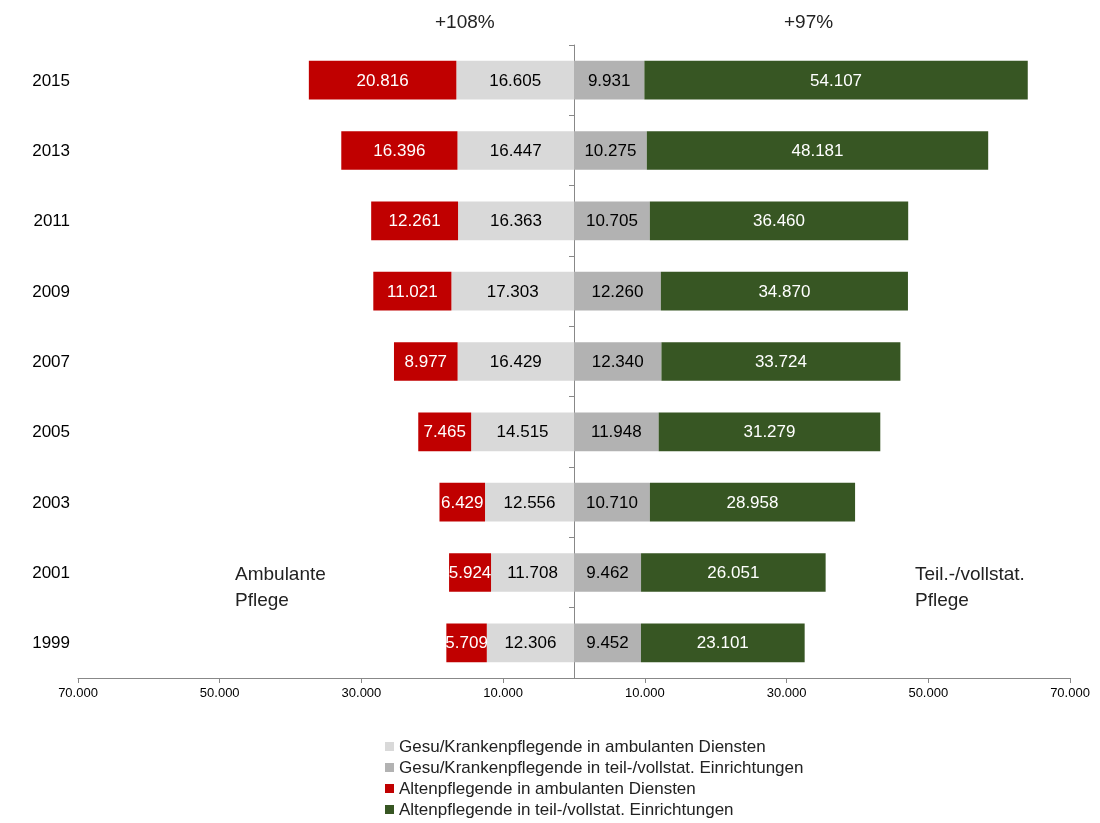 Image resolution: width=1100 pixels, height=823 pixels. I want to click on data-label: 16.363, so click(516, 221).